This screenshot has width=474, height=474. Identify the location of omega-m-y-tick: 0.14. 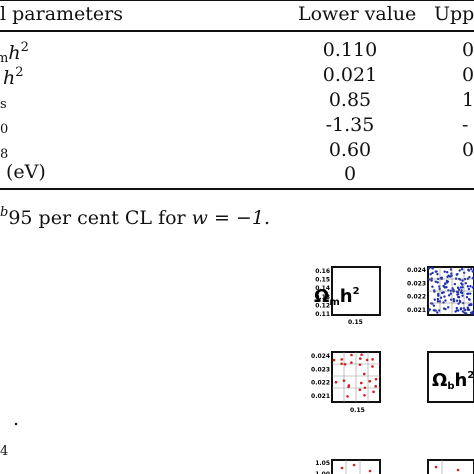
(322, 288).